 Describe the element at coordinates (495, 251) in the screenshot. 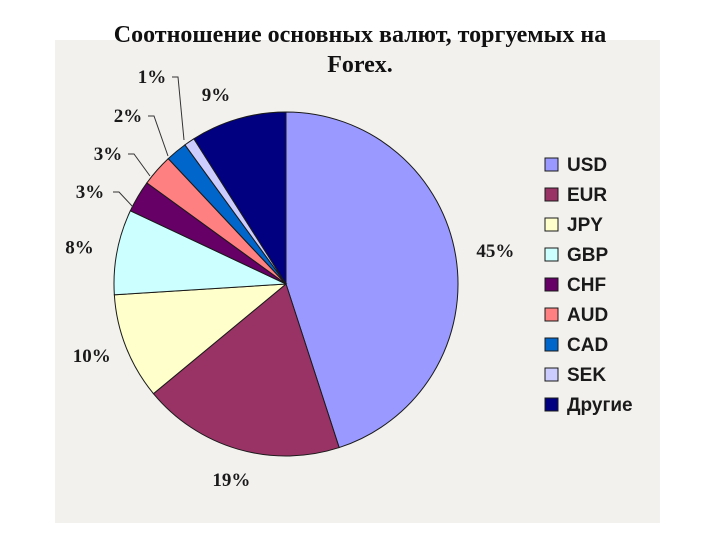

I see `data-label-usd: 45%` at that location.